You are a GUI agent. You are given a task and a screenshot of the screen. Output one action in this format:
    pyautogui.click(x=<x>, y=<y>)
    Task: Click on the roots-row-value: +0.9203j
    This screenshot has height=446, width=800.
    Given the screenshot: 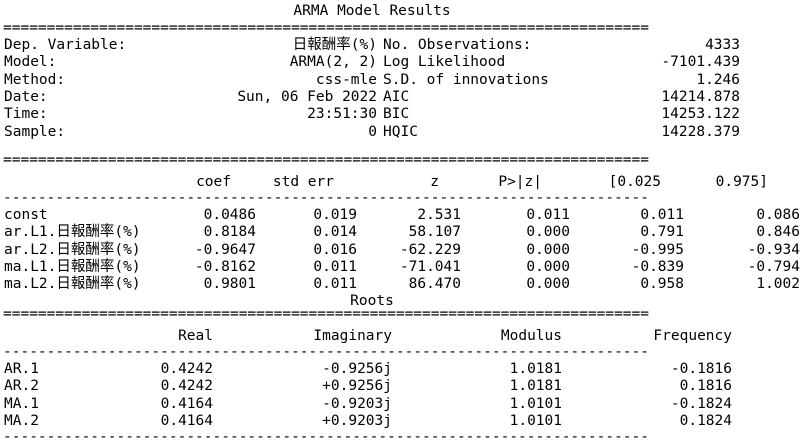 What is the action you would take?
    pyautogui.click(x=357, y=420)
    